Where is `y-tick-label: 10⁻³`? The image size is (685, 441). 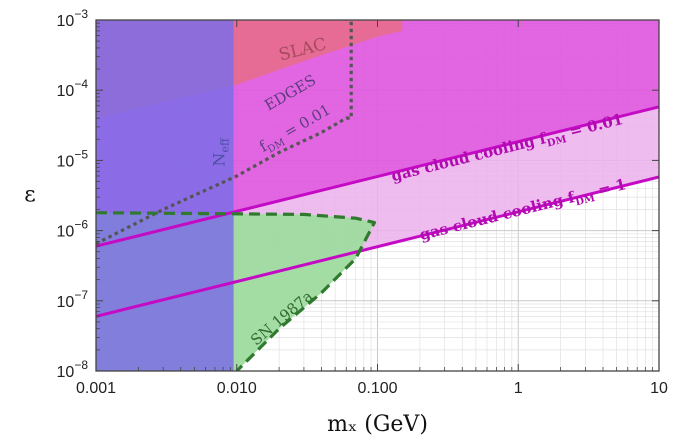
y-tick-label: 10⁻³ is located at coordinates (73, 18).